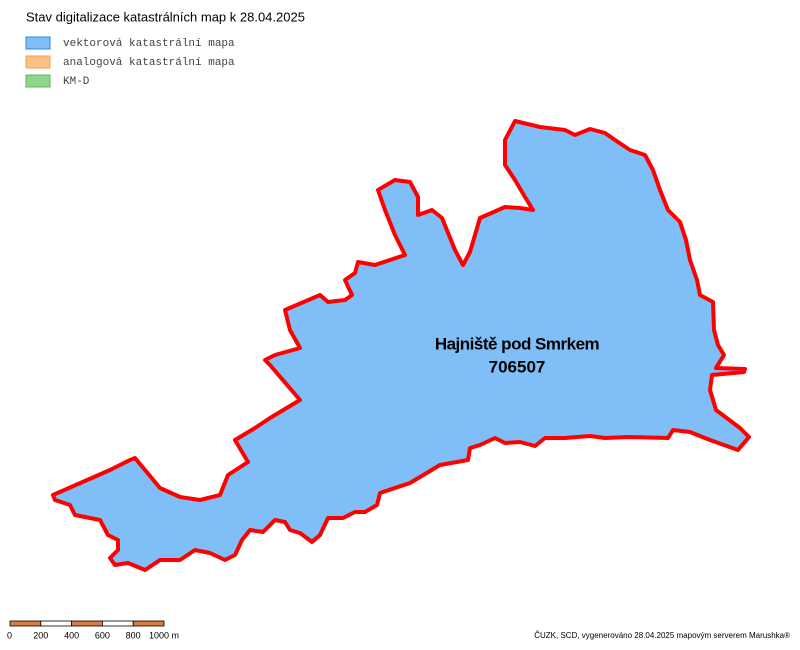 Image resolution: width=800 pixels, height=650 pixels. What do you see at coordinates (149, 44) in the screenshot?
I see `legend-label: vektorová katastrální mapa` at bounding box center [149, 44].